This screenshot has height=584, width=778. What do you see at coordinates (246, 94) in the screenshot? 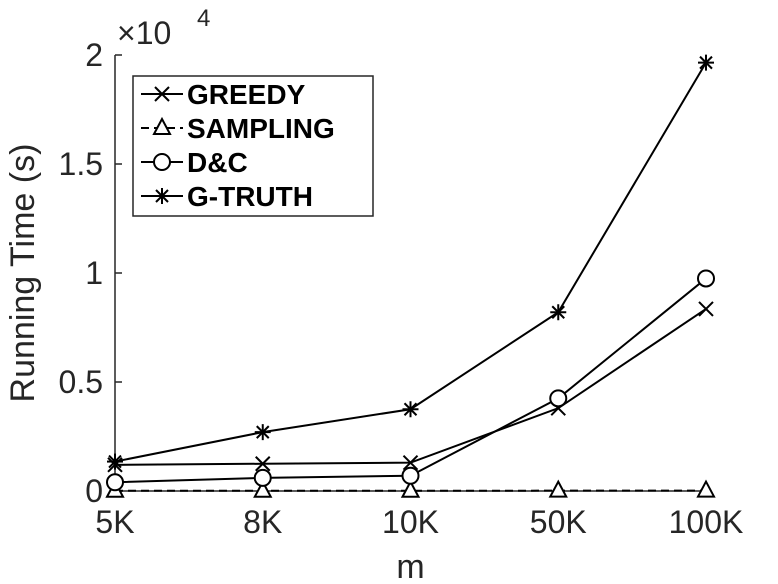
I see `legend-label: GREEDY` at bounding box center [246, 94].